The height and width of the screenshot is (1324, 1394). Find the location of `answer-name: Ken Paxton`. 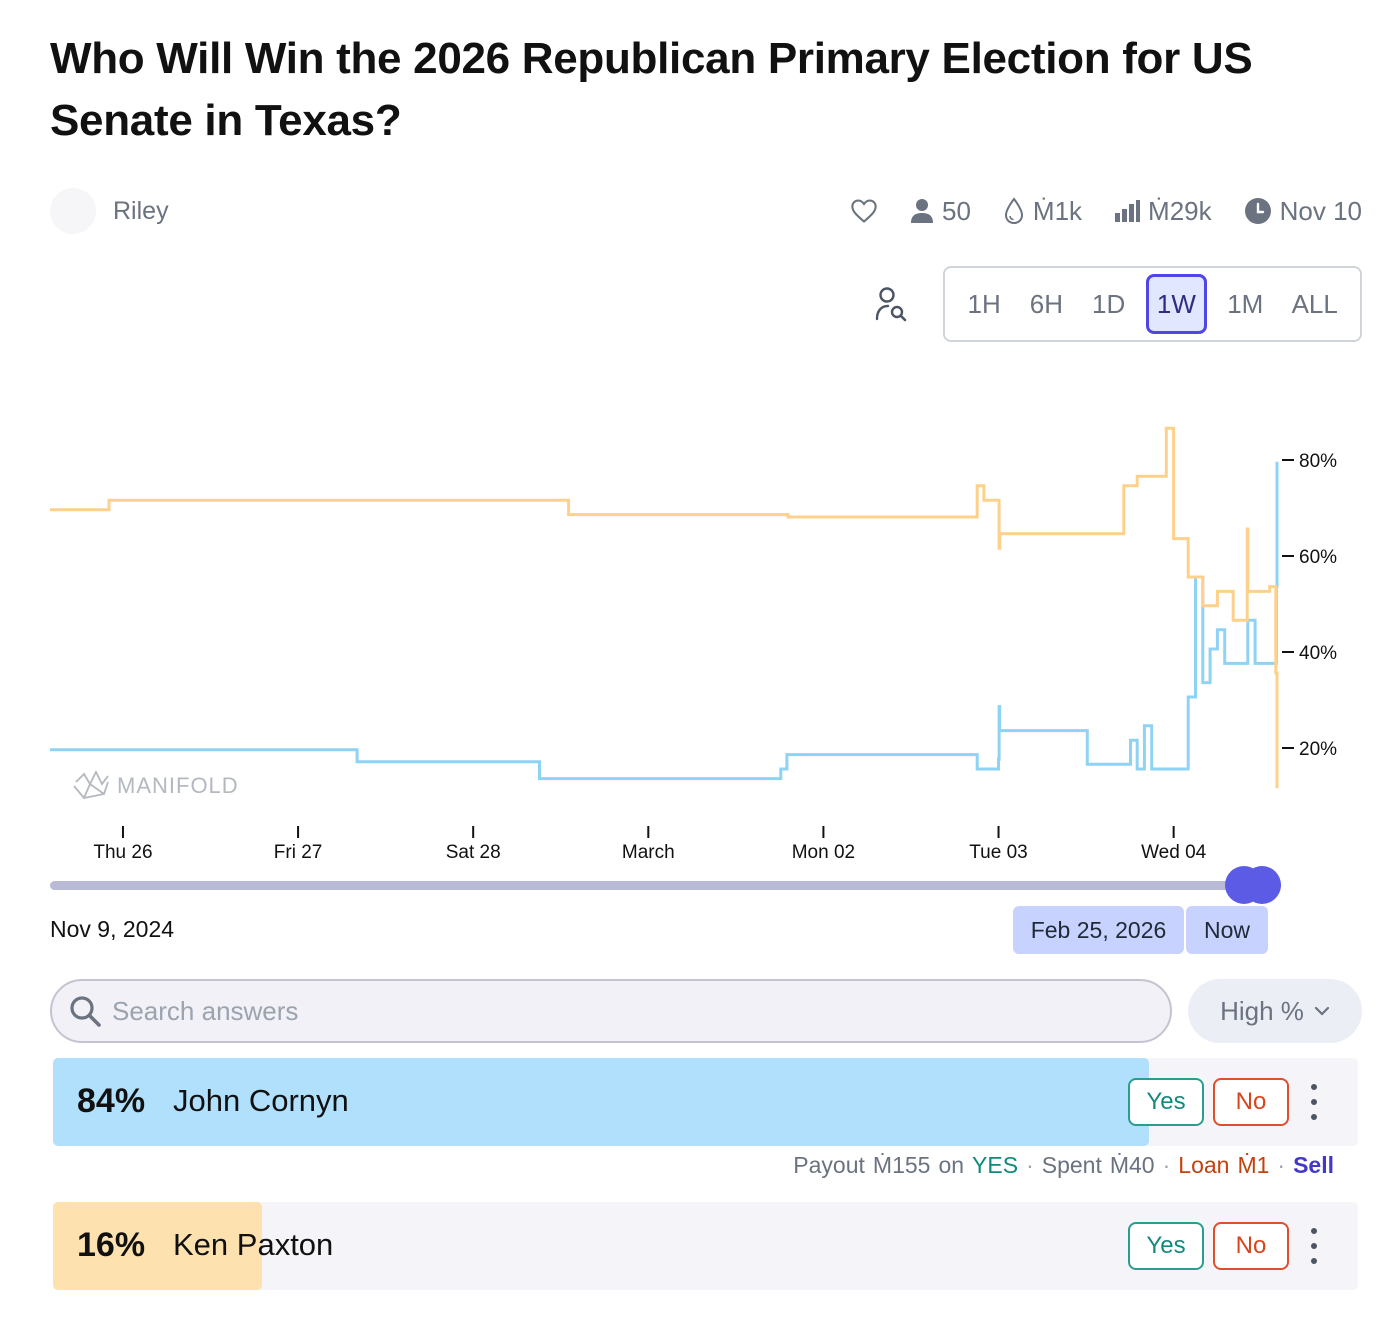

answer-name: Ken Paxton is located at coordinates (253, 1244).